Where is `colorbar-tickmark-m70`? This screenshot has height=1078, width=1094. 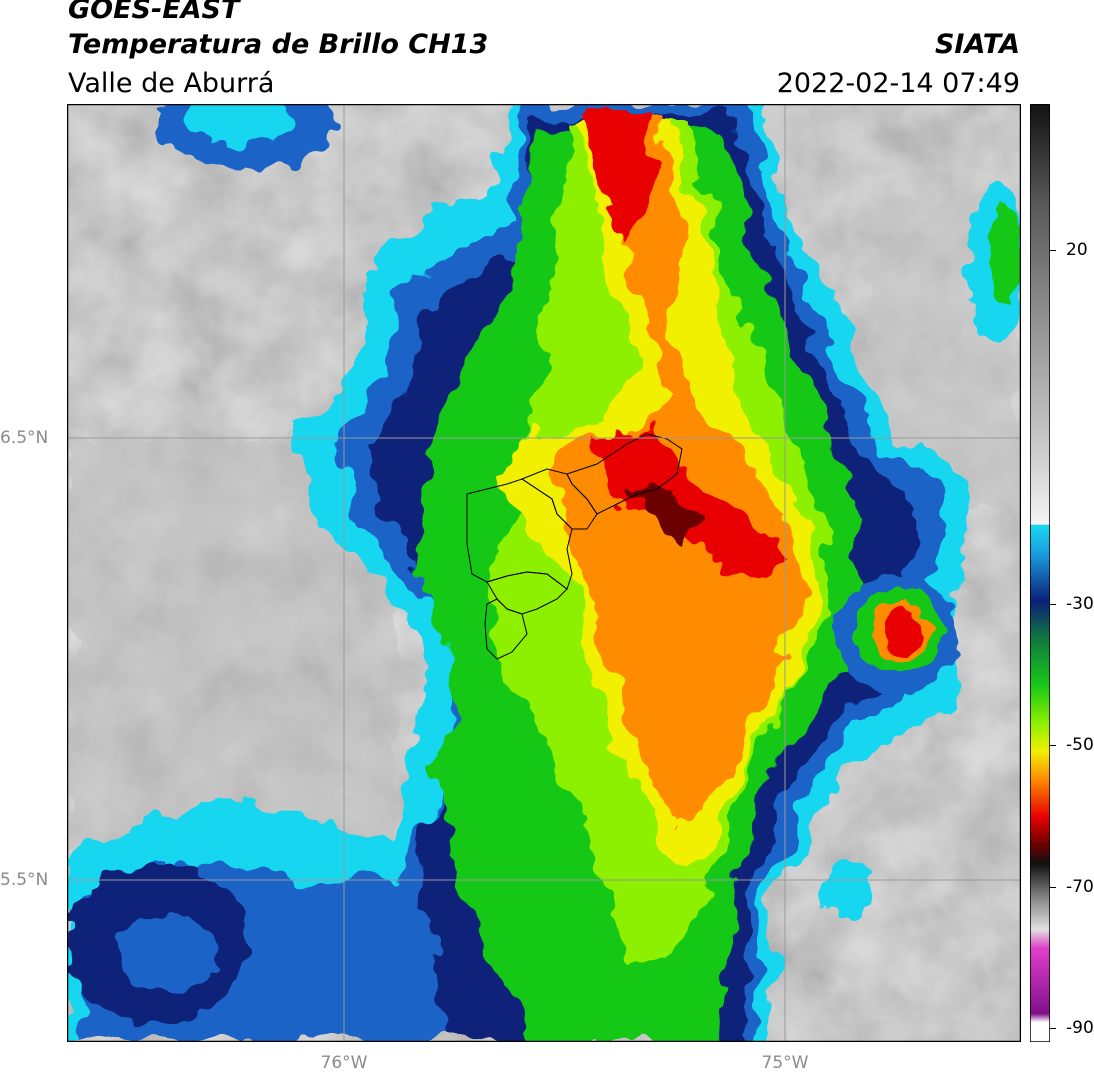 colorbar-tickmark-m70 is located at coordinates (1053, 887).